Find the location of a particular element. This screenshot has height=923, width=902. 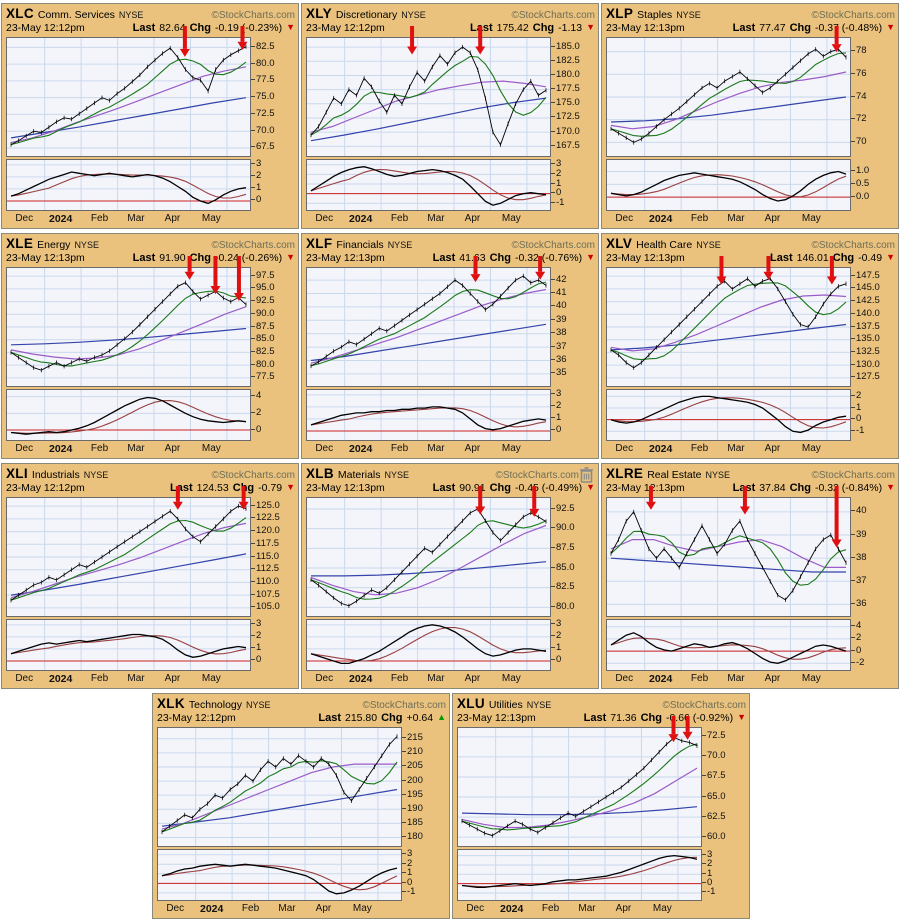

y-tick-label: -2 is located at coordinates (857, 662).